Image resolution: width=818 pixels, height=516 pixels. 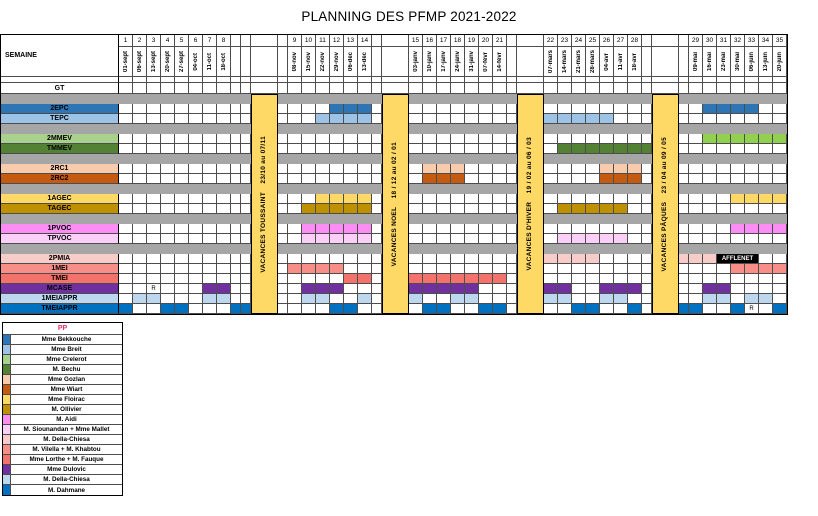 I want to click on row-label: TPVOC, so click(x=60, y=239).